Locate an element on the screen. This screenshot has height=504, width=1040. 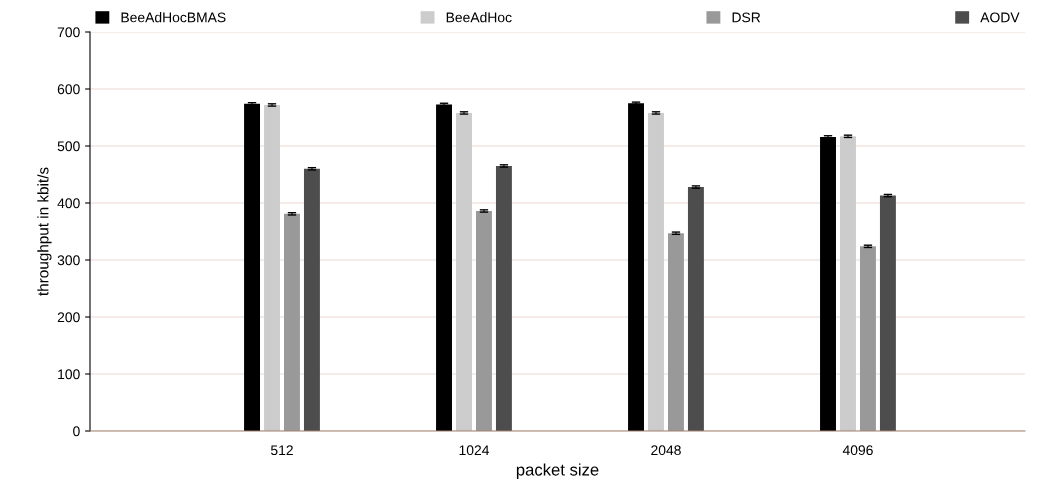
x-axis-title: packet size is located at coordinates (557, 471).